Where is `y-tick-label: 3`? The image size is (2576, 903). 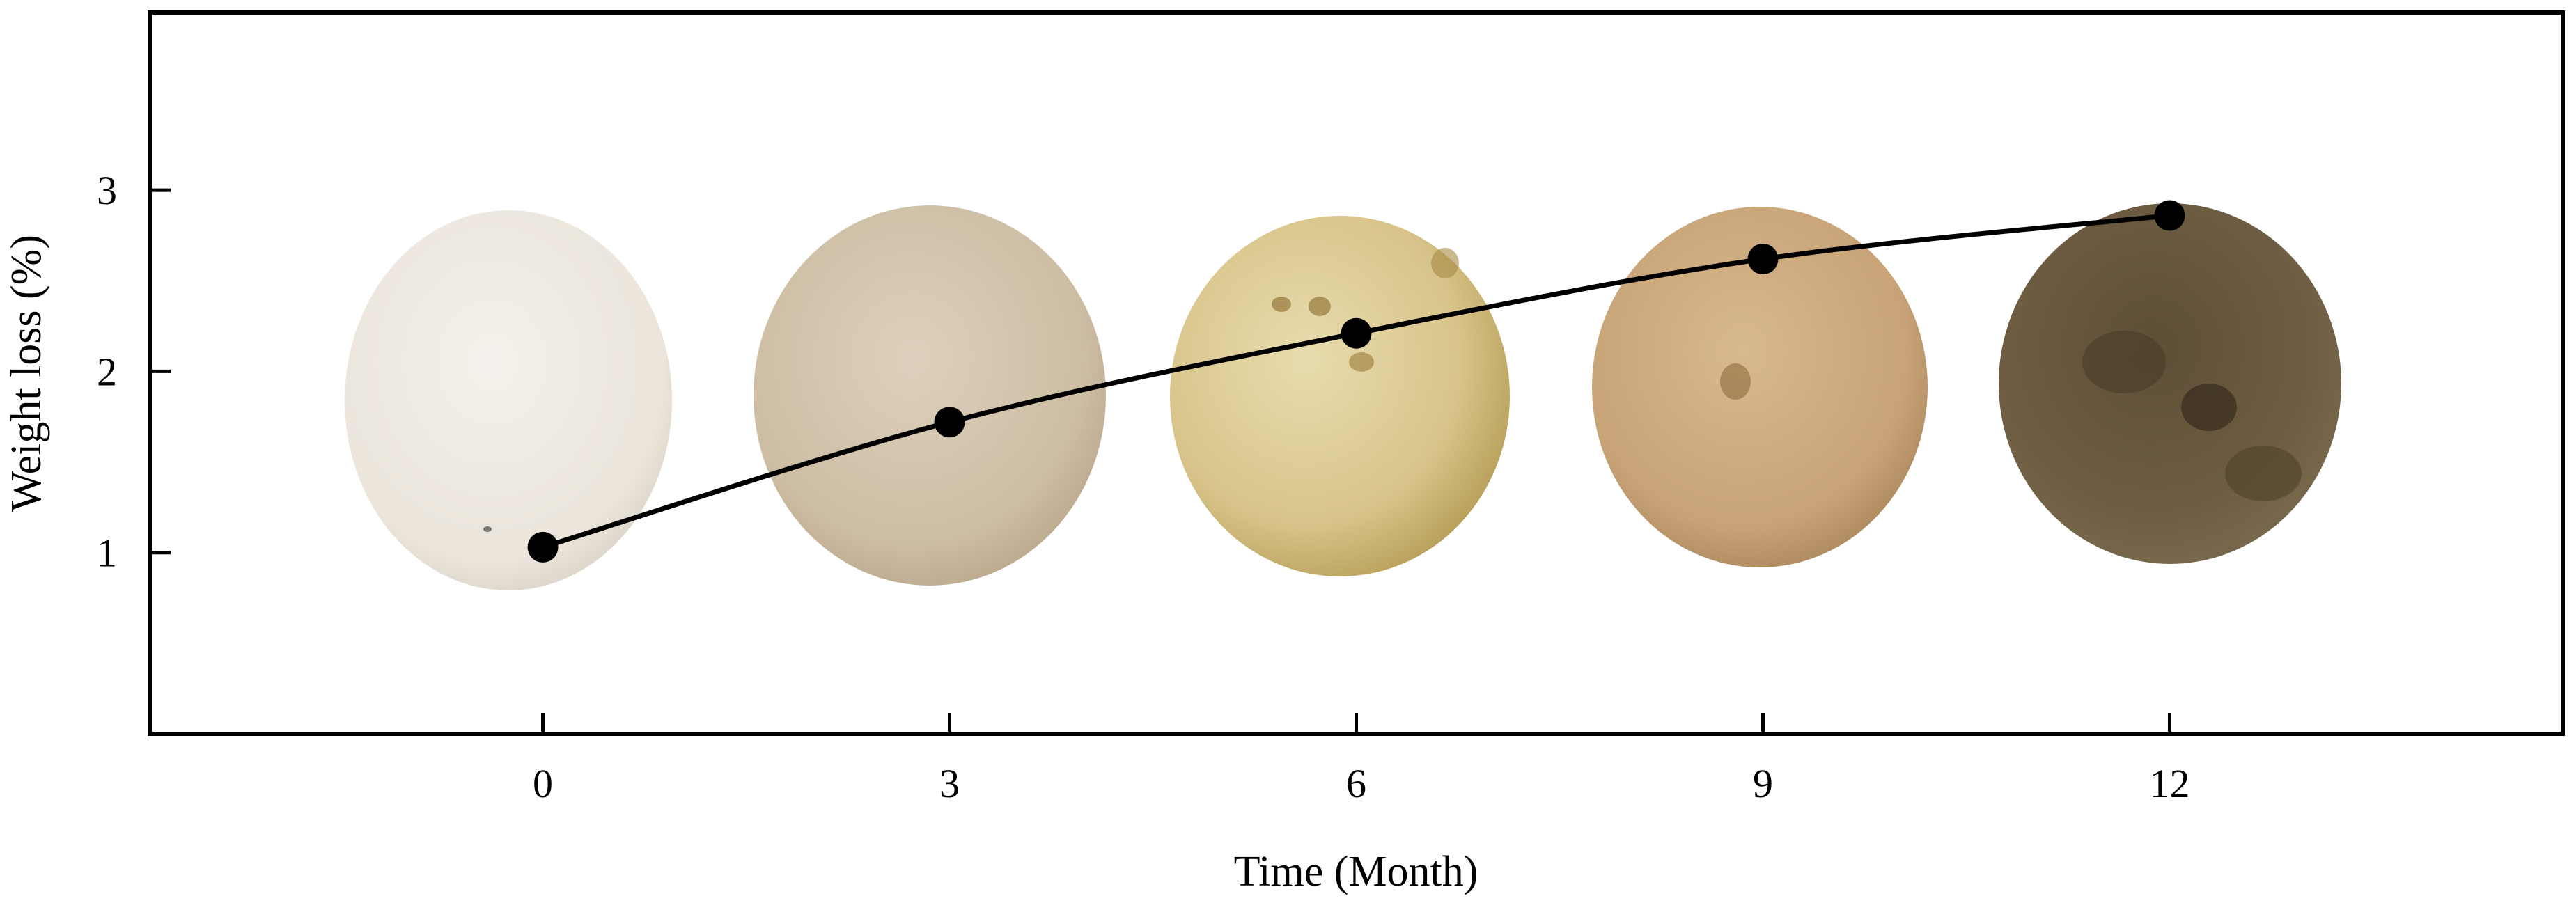
y-tick-label: 3 is located at coordinates (107, 191).